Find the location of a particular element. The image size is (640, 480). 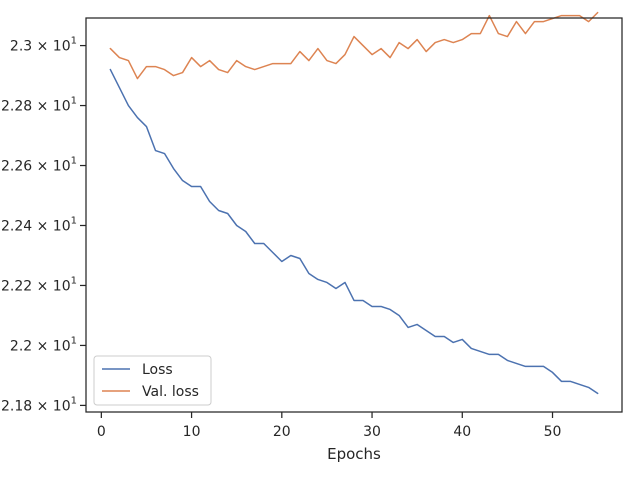

y-tick-label: 2.18 × 10¹ is located at coordinates (39, 404).